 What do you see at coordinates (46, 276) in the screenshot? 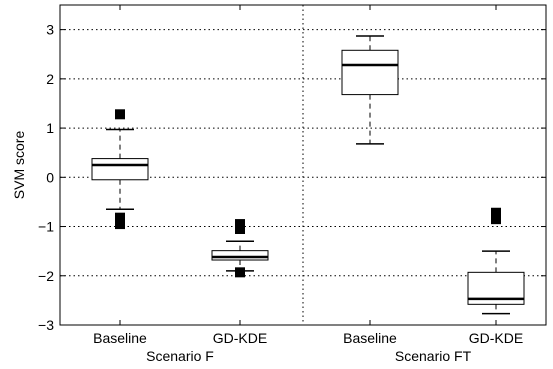
I see `y-tick-label: −2` at bounding box center [46, 276].